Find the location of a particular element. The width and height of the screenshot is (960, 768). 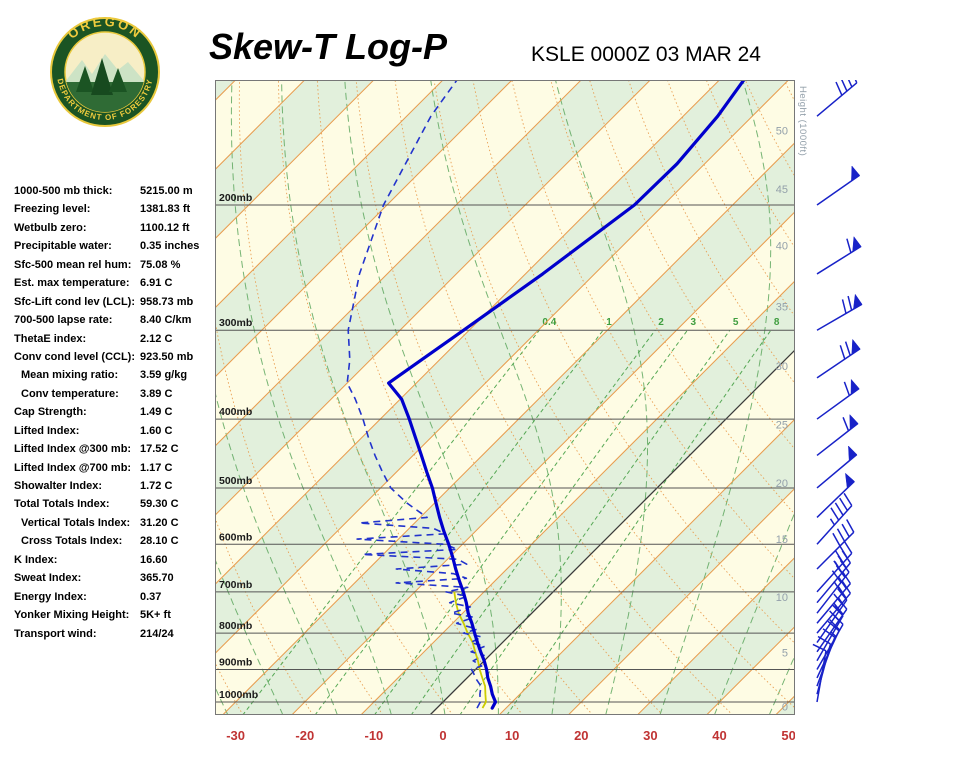

pressure-label: 700mb is located at coordinates (235, 585).